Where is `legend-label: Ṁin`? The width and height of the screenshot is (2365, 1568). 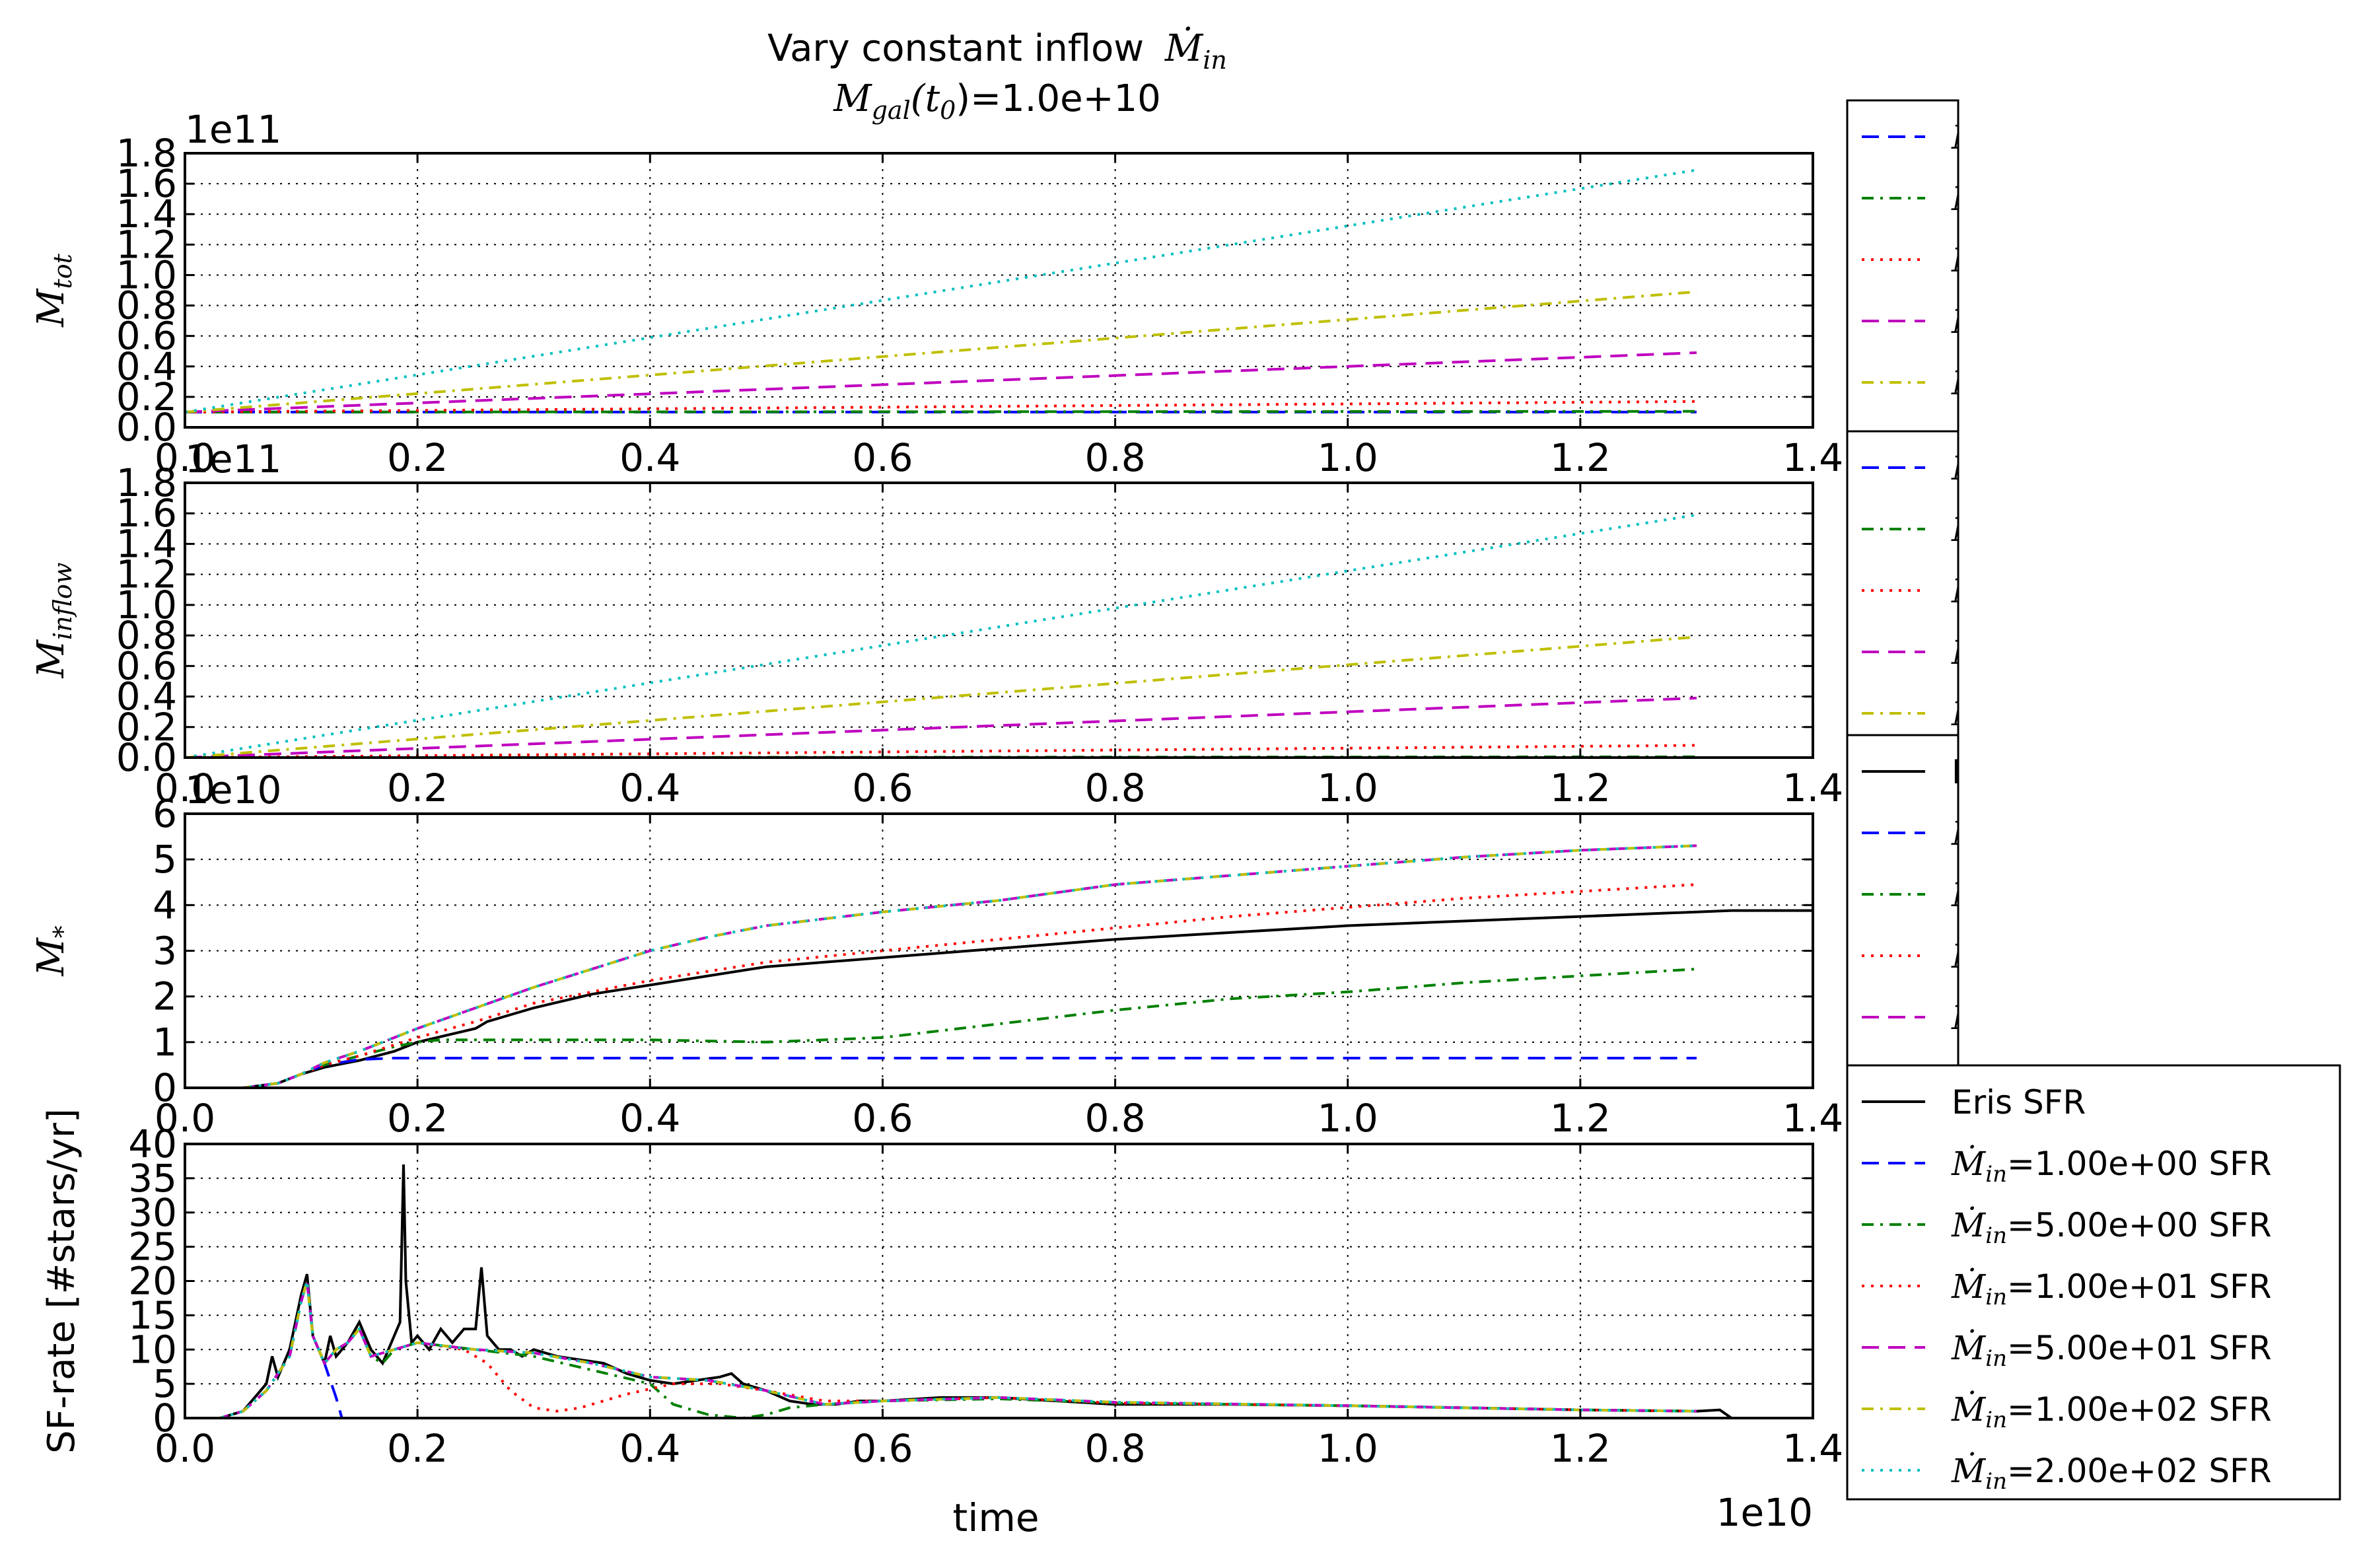 legend-label: Ṁin is located at coordinates (1979, 446).